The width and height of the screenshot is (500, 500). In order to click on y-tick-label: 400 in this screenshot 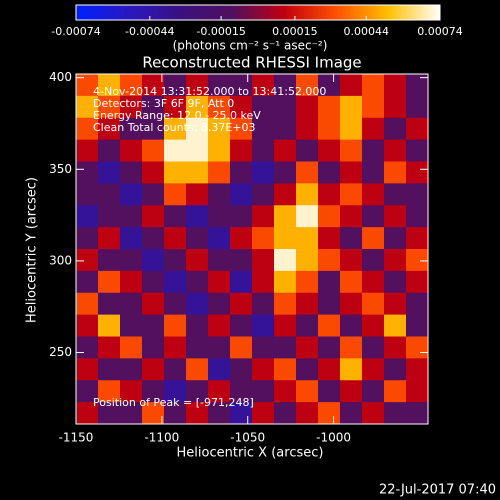, I will do `click(60, 77)`.